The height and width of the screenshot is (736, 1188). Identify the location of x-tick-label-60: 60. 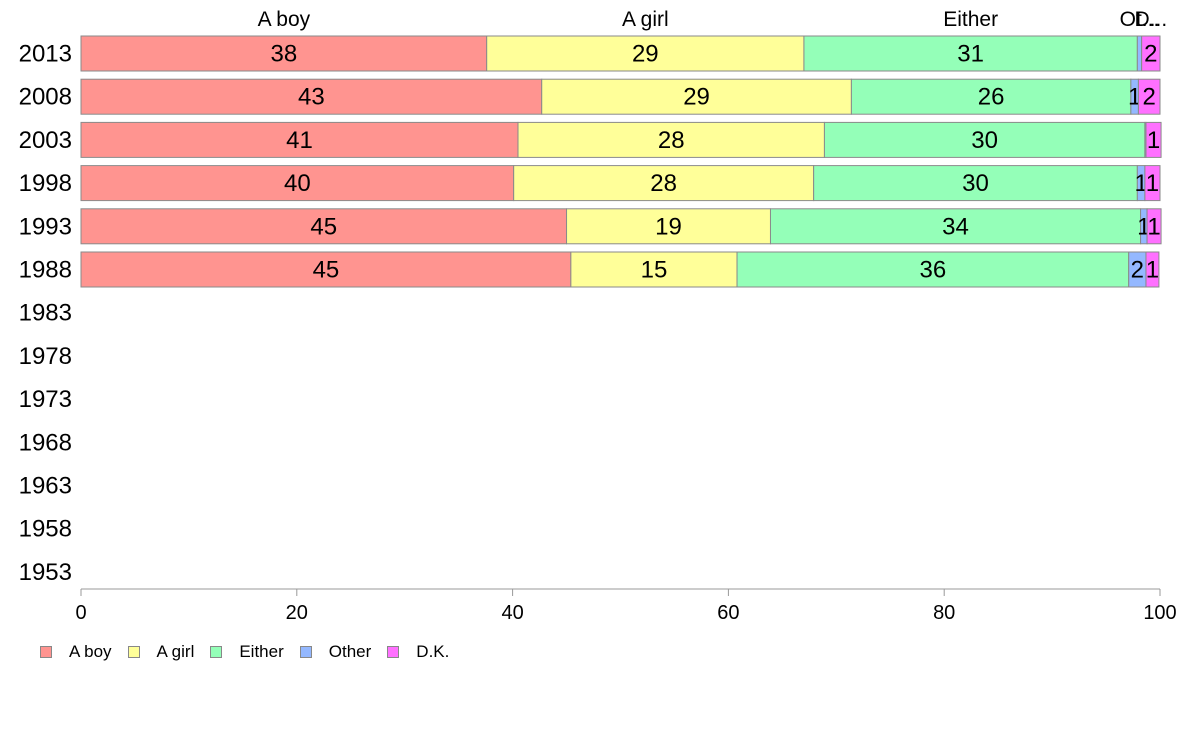
(728, 613).